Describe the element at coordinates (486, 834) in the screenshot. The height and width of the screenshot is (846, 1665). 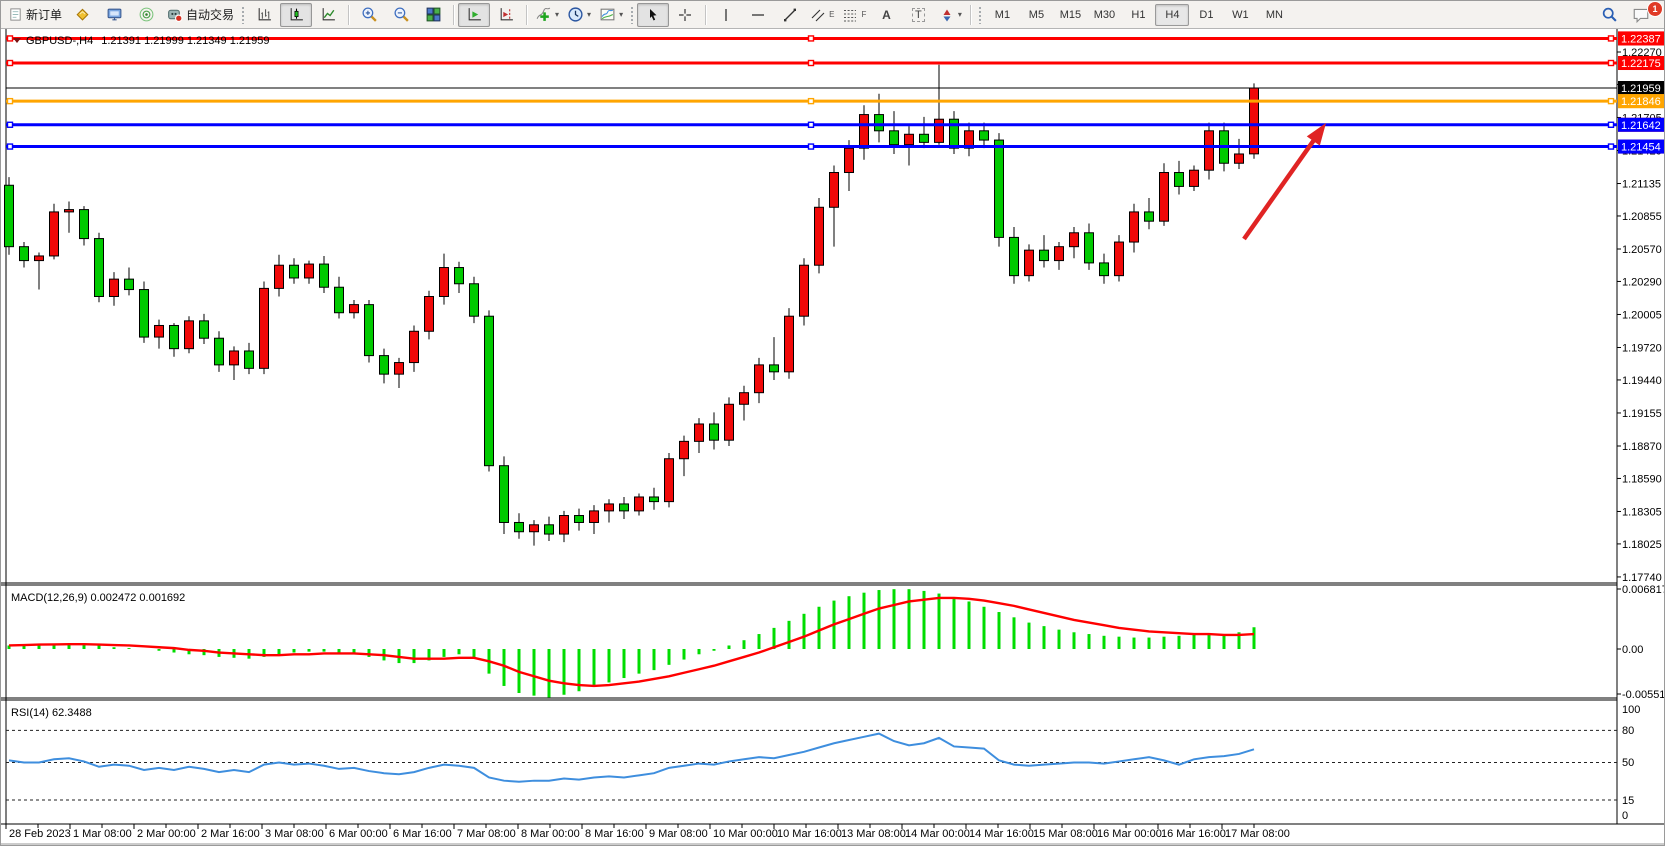
I see `time-tick-label: 7 Mar 08:00` at that location.